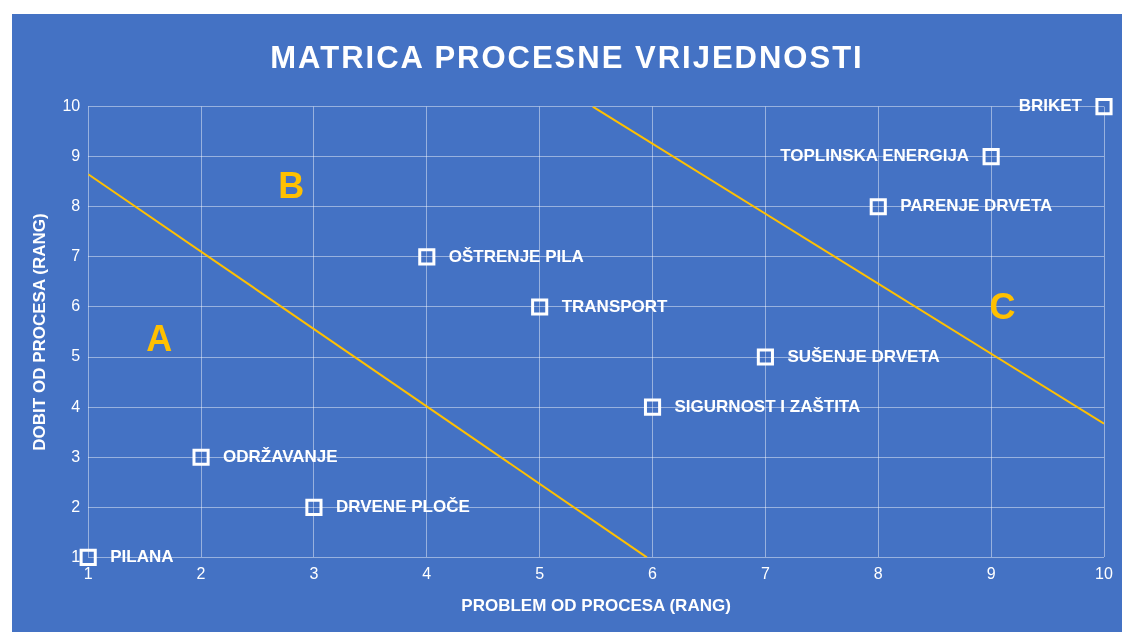 This screenshot has width=1131, height=637. What do you see at coordinates (201, 574) in the screenshot?
I see `x-tick-label: 2` at bounding box center [201, 574].